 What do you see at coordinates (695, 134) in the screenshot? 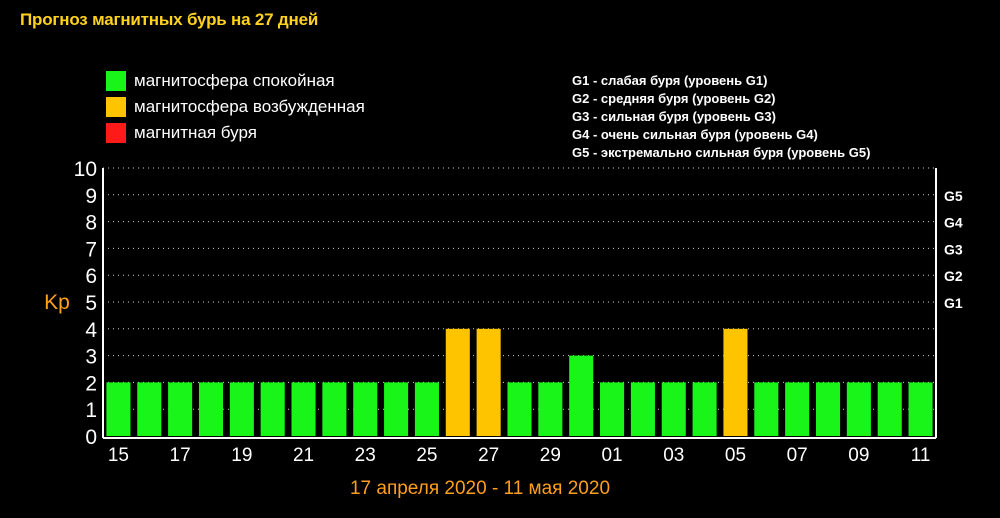
I see `storm-level-g4: G4 - очень сильная буря (уровень G4)` at bounding box center [695, 134].